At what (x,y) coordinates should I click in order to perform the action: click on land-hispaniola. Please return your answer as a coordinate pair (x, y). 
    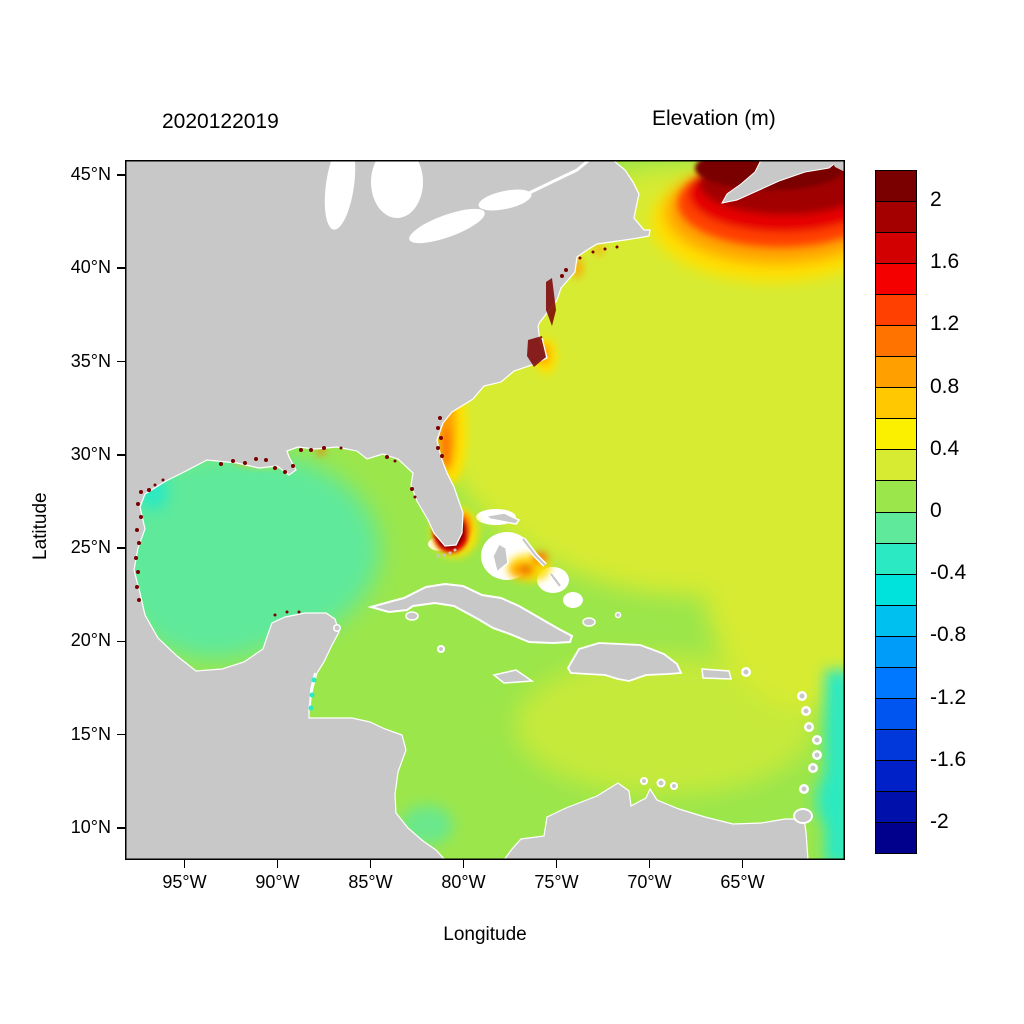
    Looking at the image, I should click on (624, 662).